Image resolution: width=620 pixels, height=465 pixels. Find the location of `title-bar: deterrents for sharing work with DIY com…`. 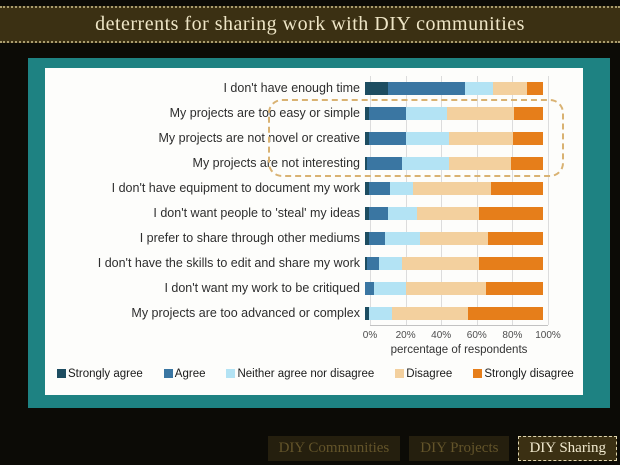

title-bar: deterrents for sharing work with DIY com… is located at coordinates (310, 24).